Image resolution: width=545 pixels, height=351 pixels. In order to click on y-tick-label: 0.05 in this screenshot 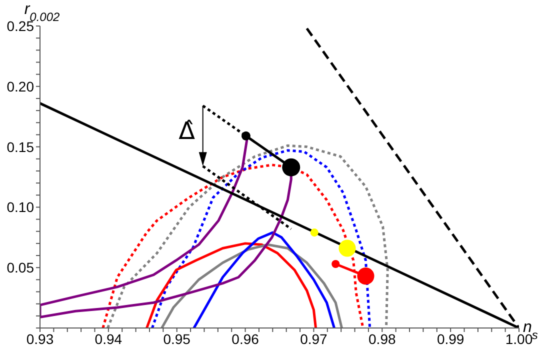, I will do `click(20, 268)`.